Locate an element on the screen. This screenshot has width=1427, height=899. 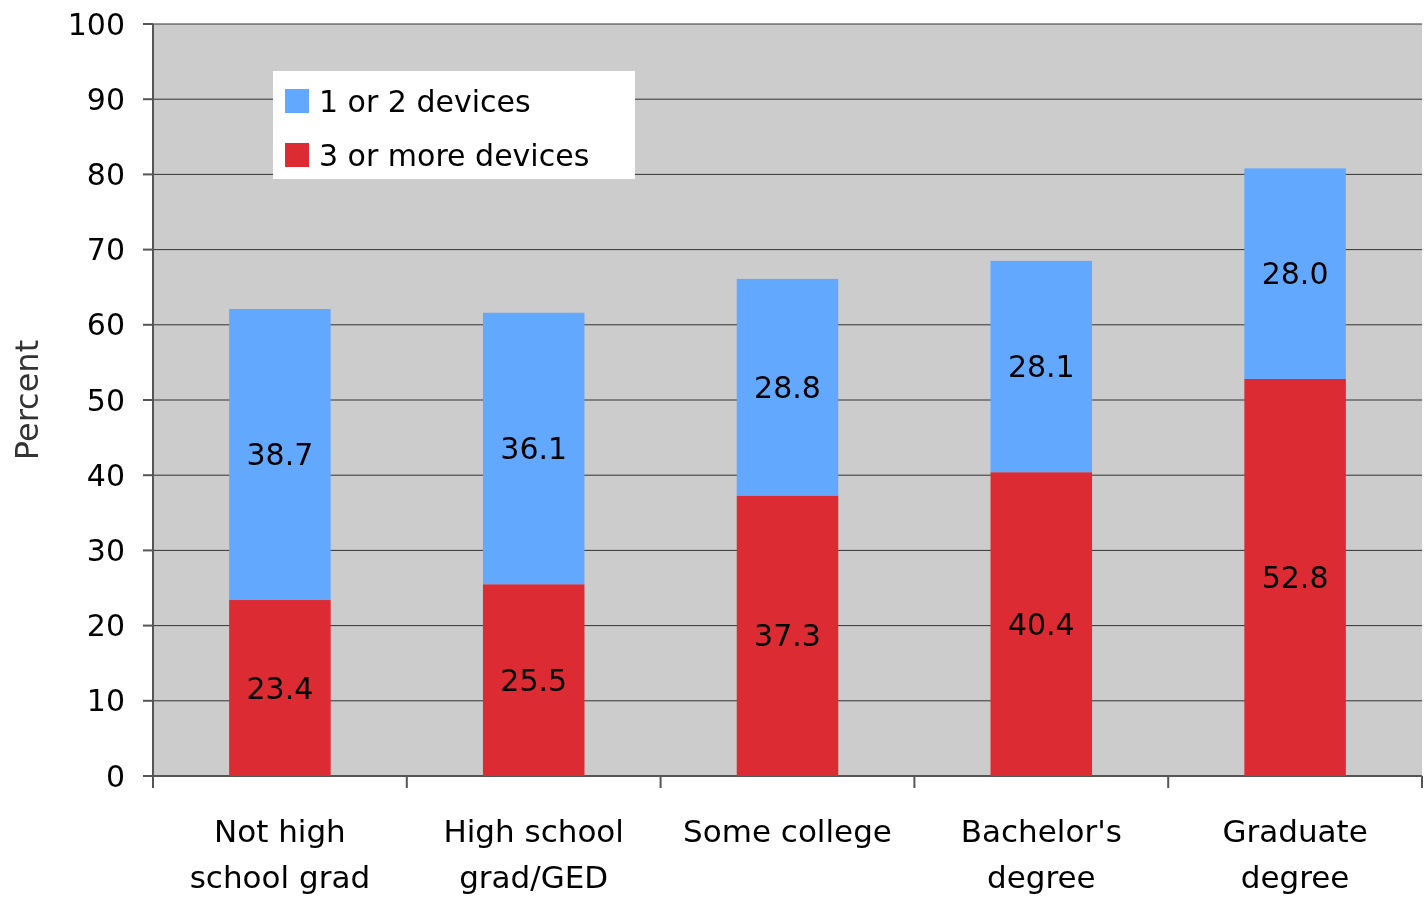
data-label: 28.0 is located at coordinates (1295, 274).